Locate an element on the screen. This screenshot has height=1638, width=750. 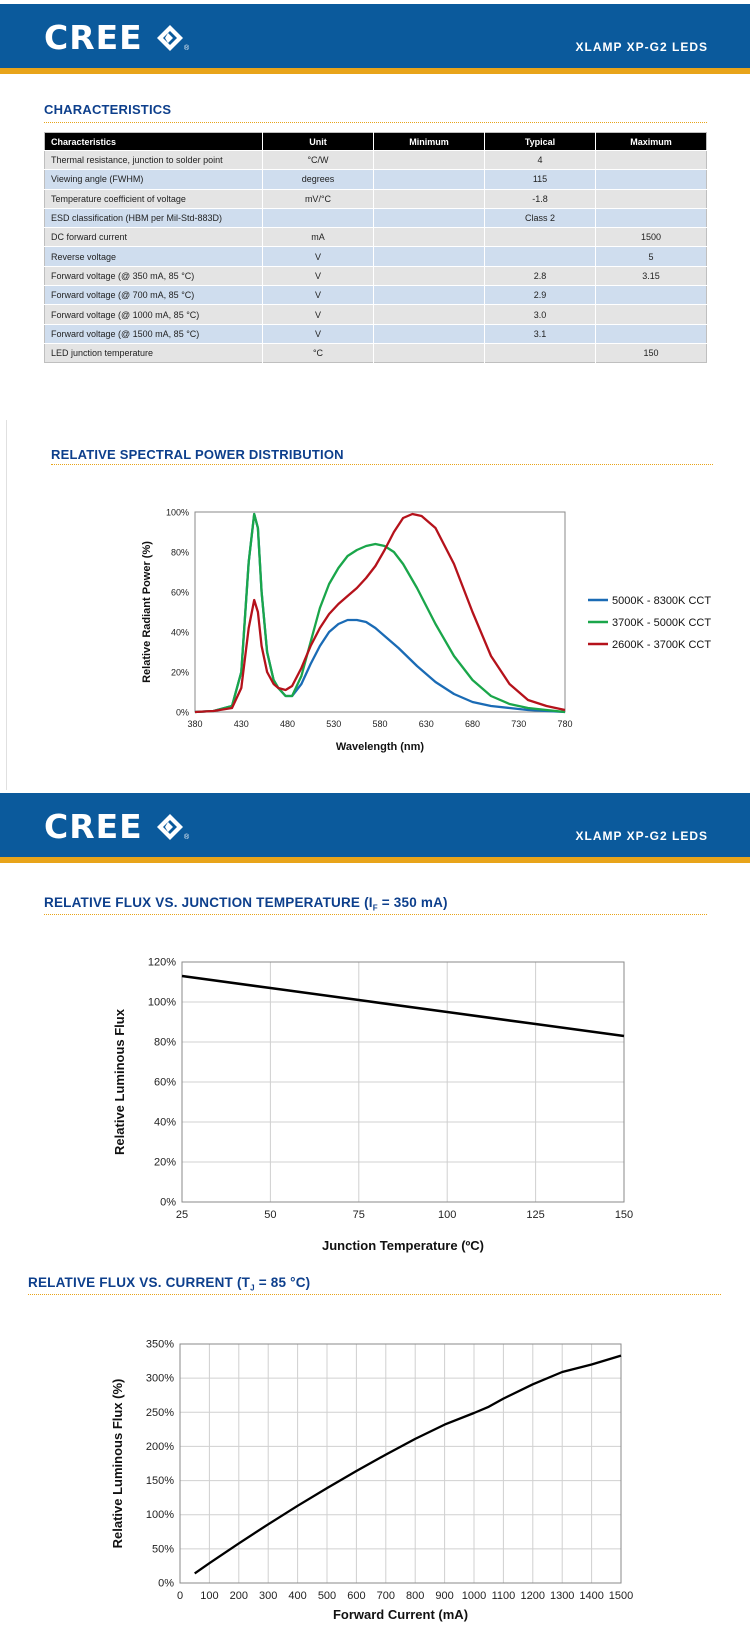
table-cell: Reverse voltage is located at coordinates (153, 256).